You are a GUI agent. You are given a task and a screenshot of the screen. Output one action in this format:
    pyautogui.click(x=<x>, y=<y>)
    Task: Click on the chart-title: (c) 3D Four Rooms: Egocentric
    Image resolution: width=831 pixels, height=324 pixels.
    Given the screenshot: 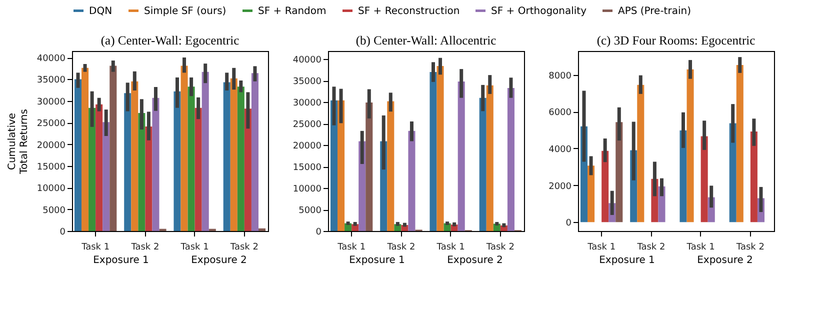 What is the action you would take?
    pyautogui.click(x=676, y=41)
    